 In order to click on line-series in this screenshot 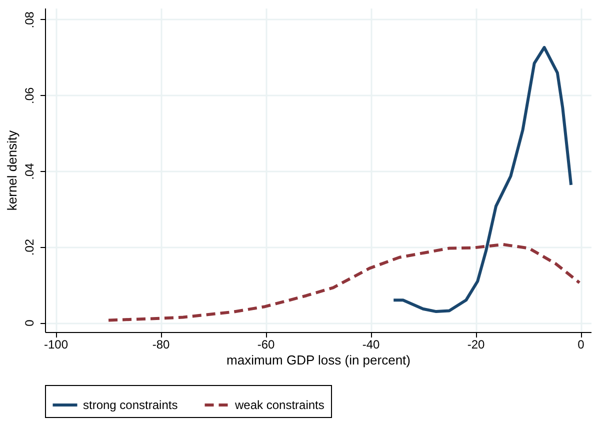, I will do `click(344, 282)`.